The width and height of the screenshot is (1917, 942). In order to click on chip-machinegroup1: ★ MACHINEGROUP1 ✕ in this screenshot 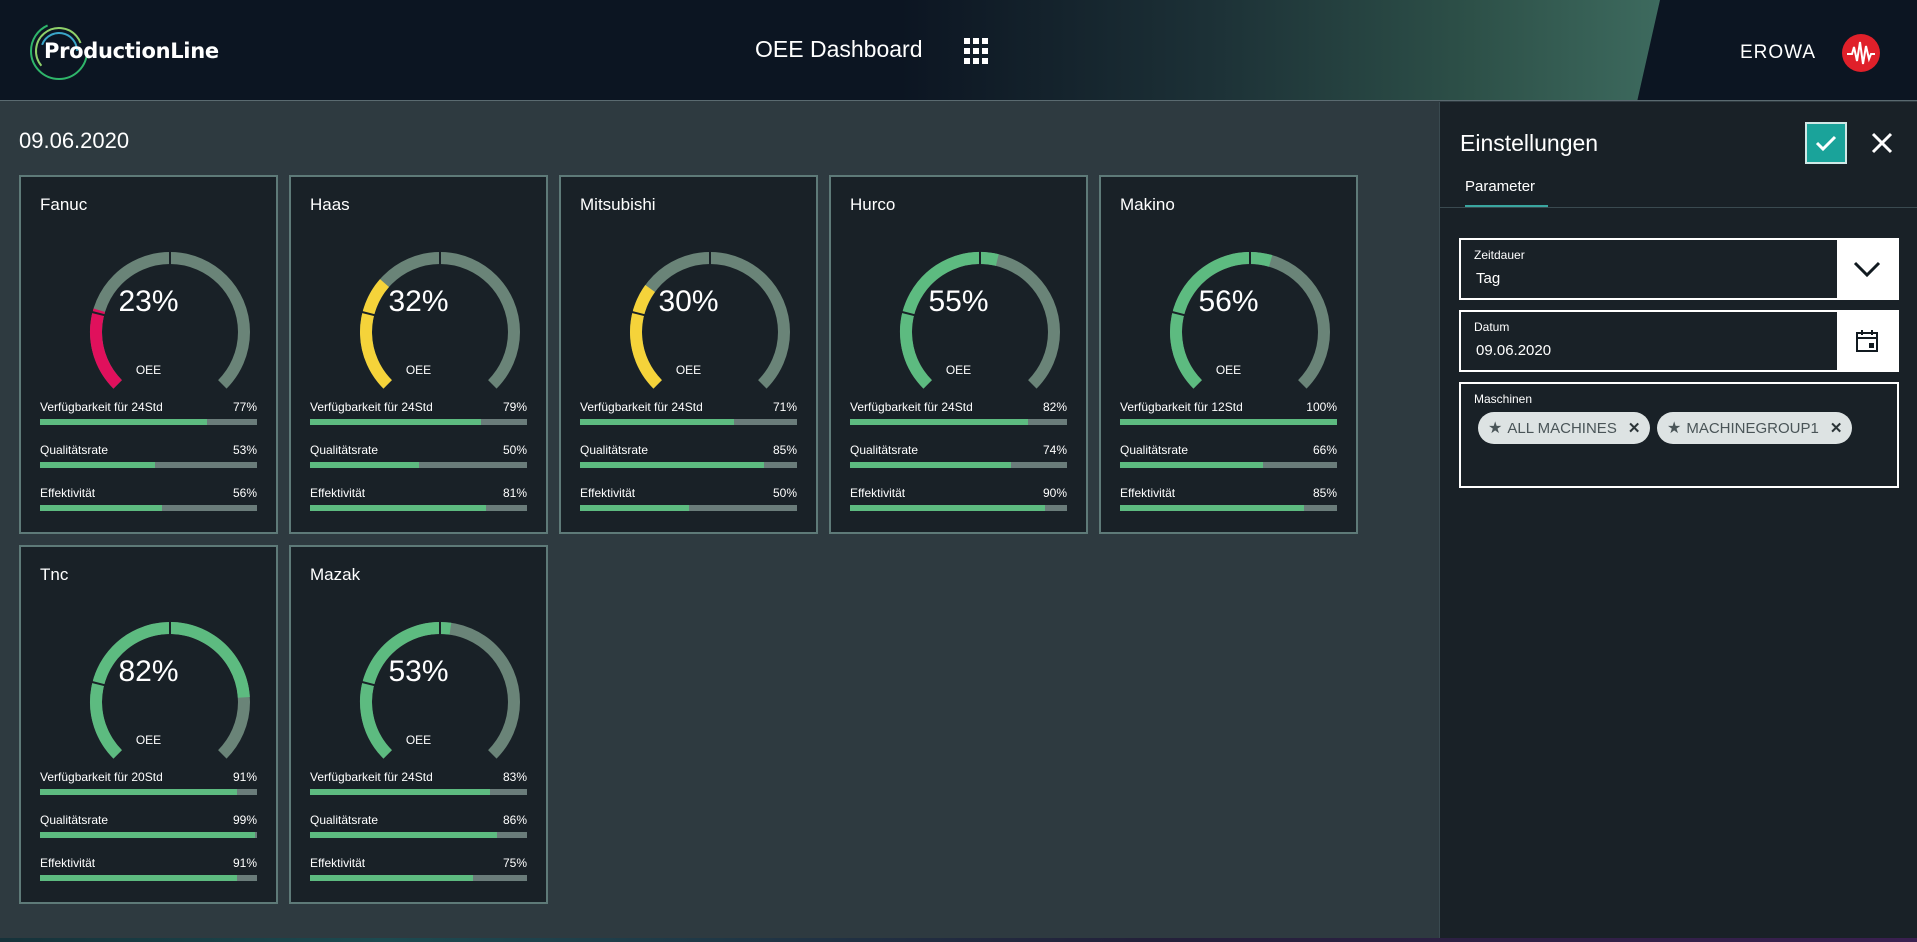, I will do `click(1755, 428)`.